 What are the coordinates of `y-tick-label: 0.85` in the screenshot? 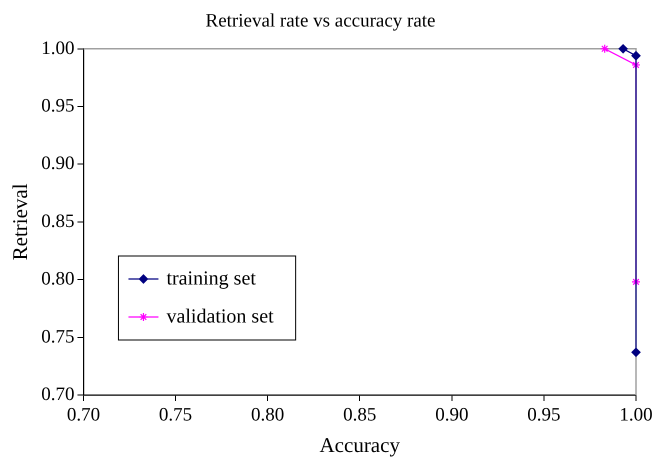 It's located at (57, 221).